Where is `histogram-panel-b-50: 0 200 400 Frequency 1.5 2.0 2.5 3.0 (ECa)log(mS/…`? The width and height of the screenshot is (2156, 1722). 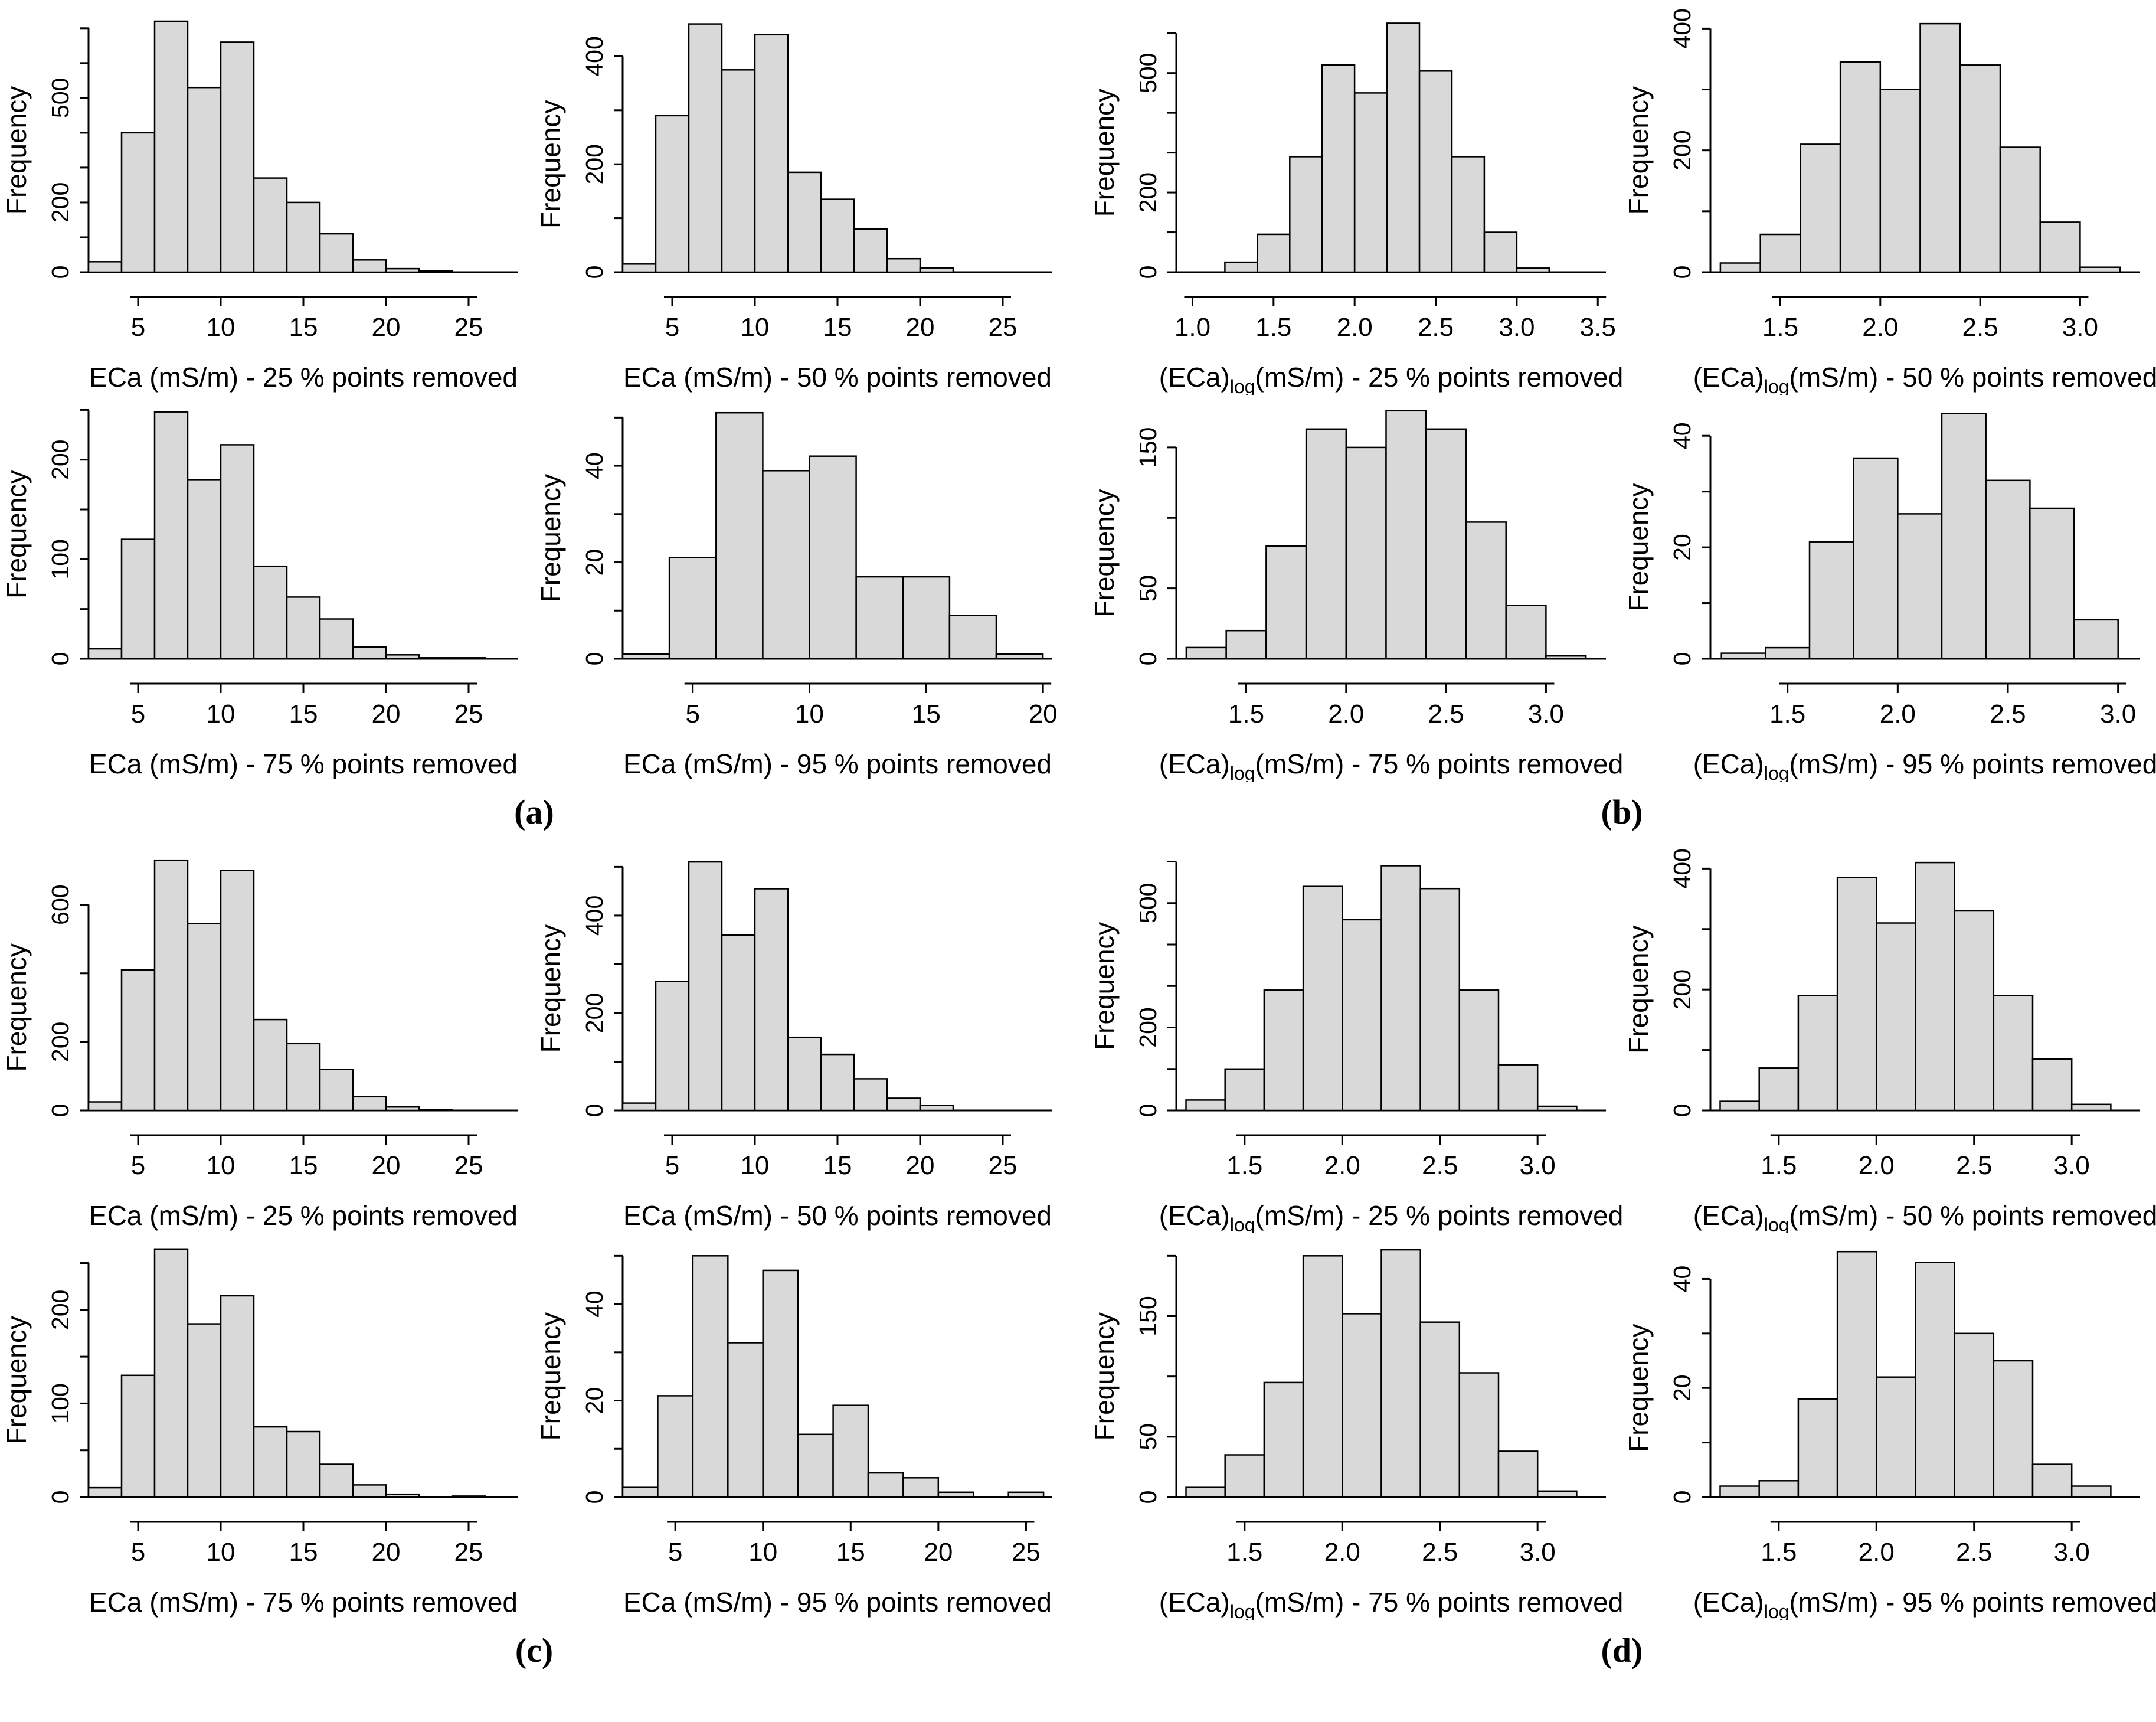 histogram-panel-b-50: 0 200 400 Frequency 1.5 2.0 2.5 3.0 (ECa)log(mS/… is located at coordinates (1889, 201).